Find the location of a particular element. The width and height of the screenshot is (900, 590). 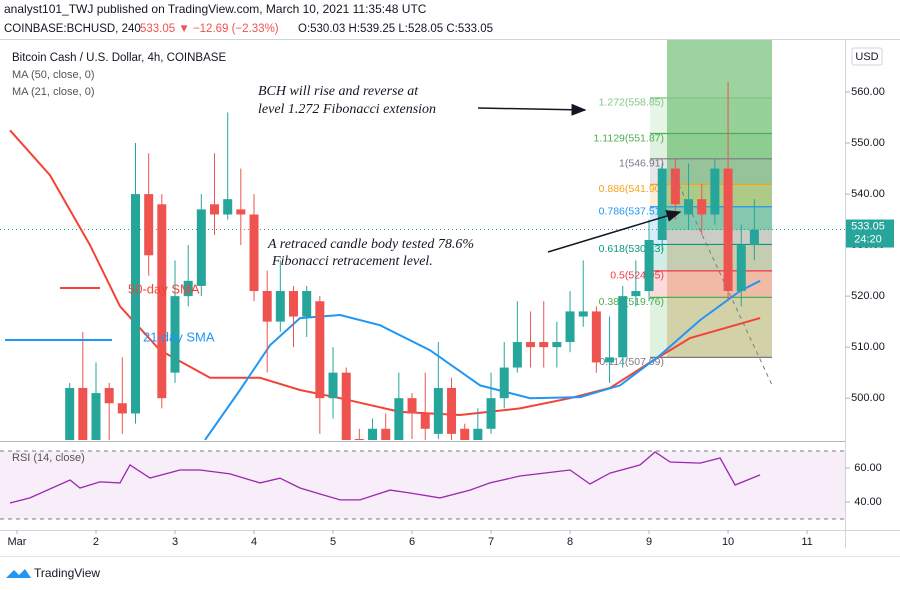

annotation: BCH will rise and reverse at is located at coordinates (338, 91).